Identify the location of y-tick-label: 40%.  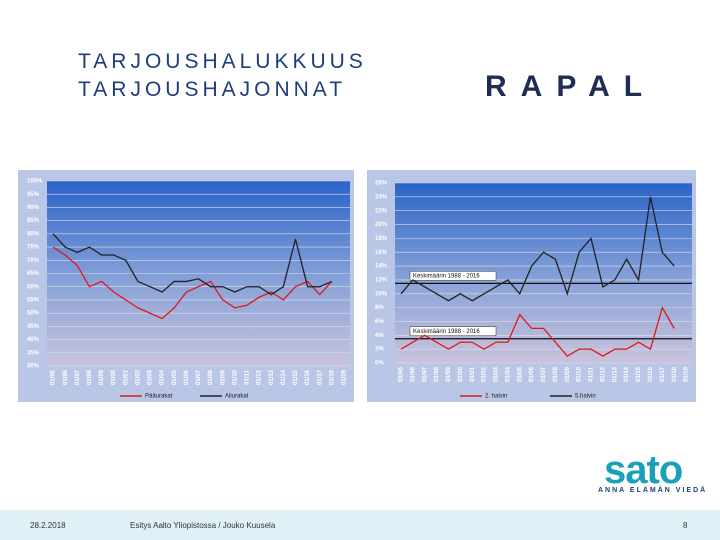
(33, 340).